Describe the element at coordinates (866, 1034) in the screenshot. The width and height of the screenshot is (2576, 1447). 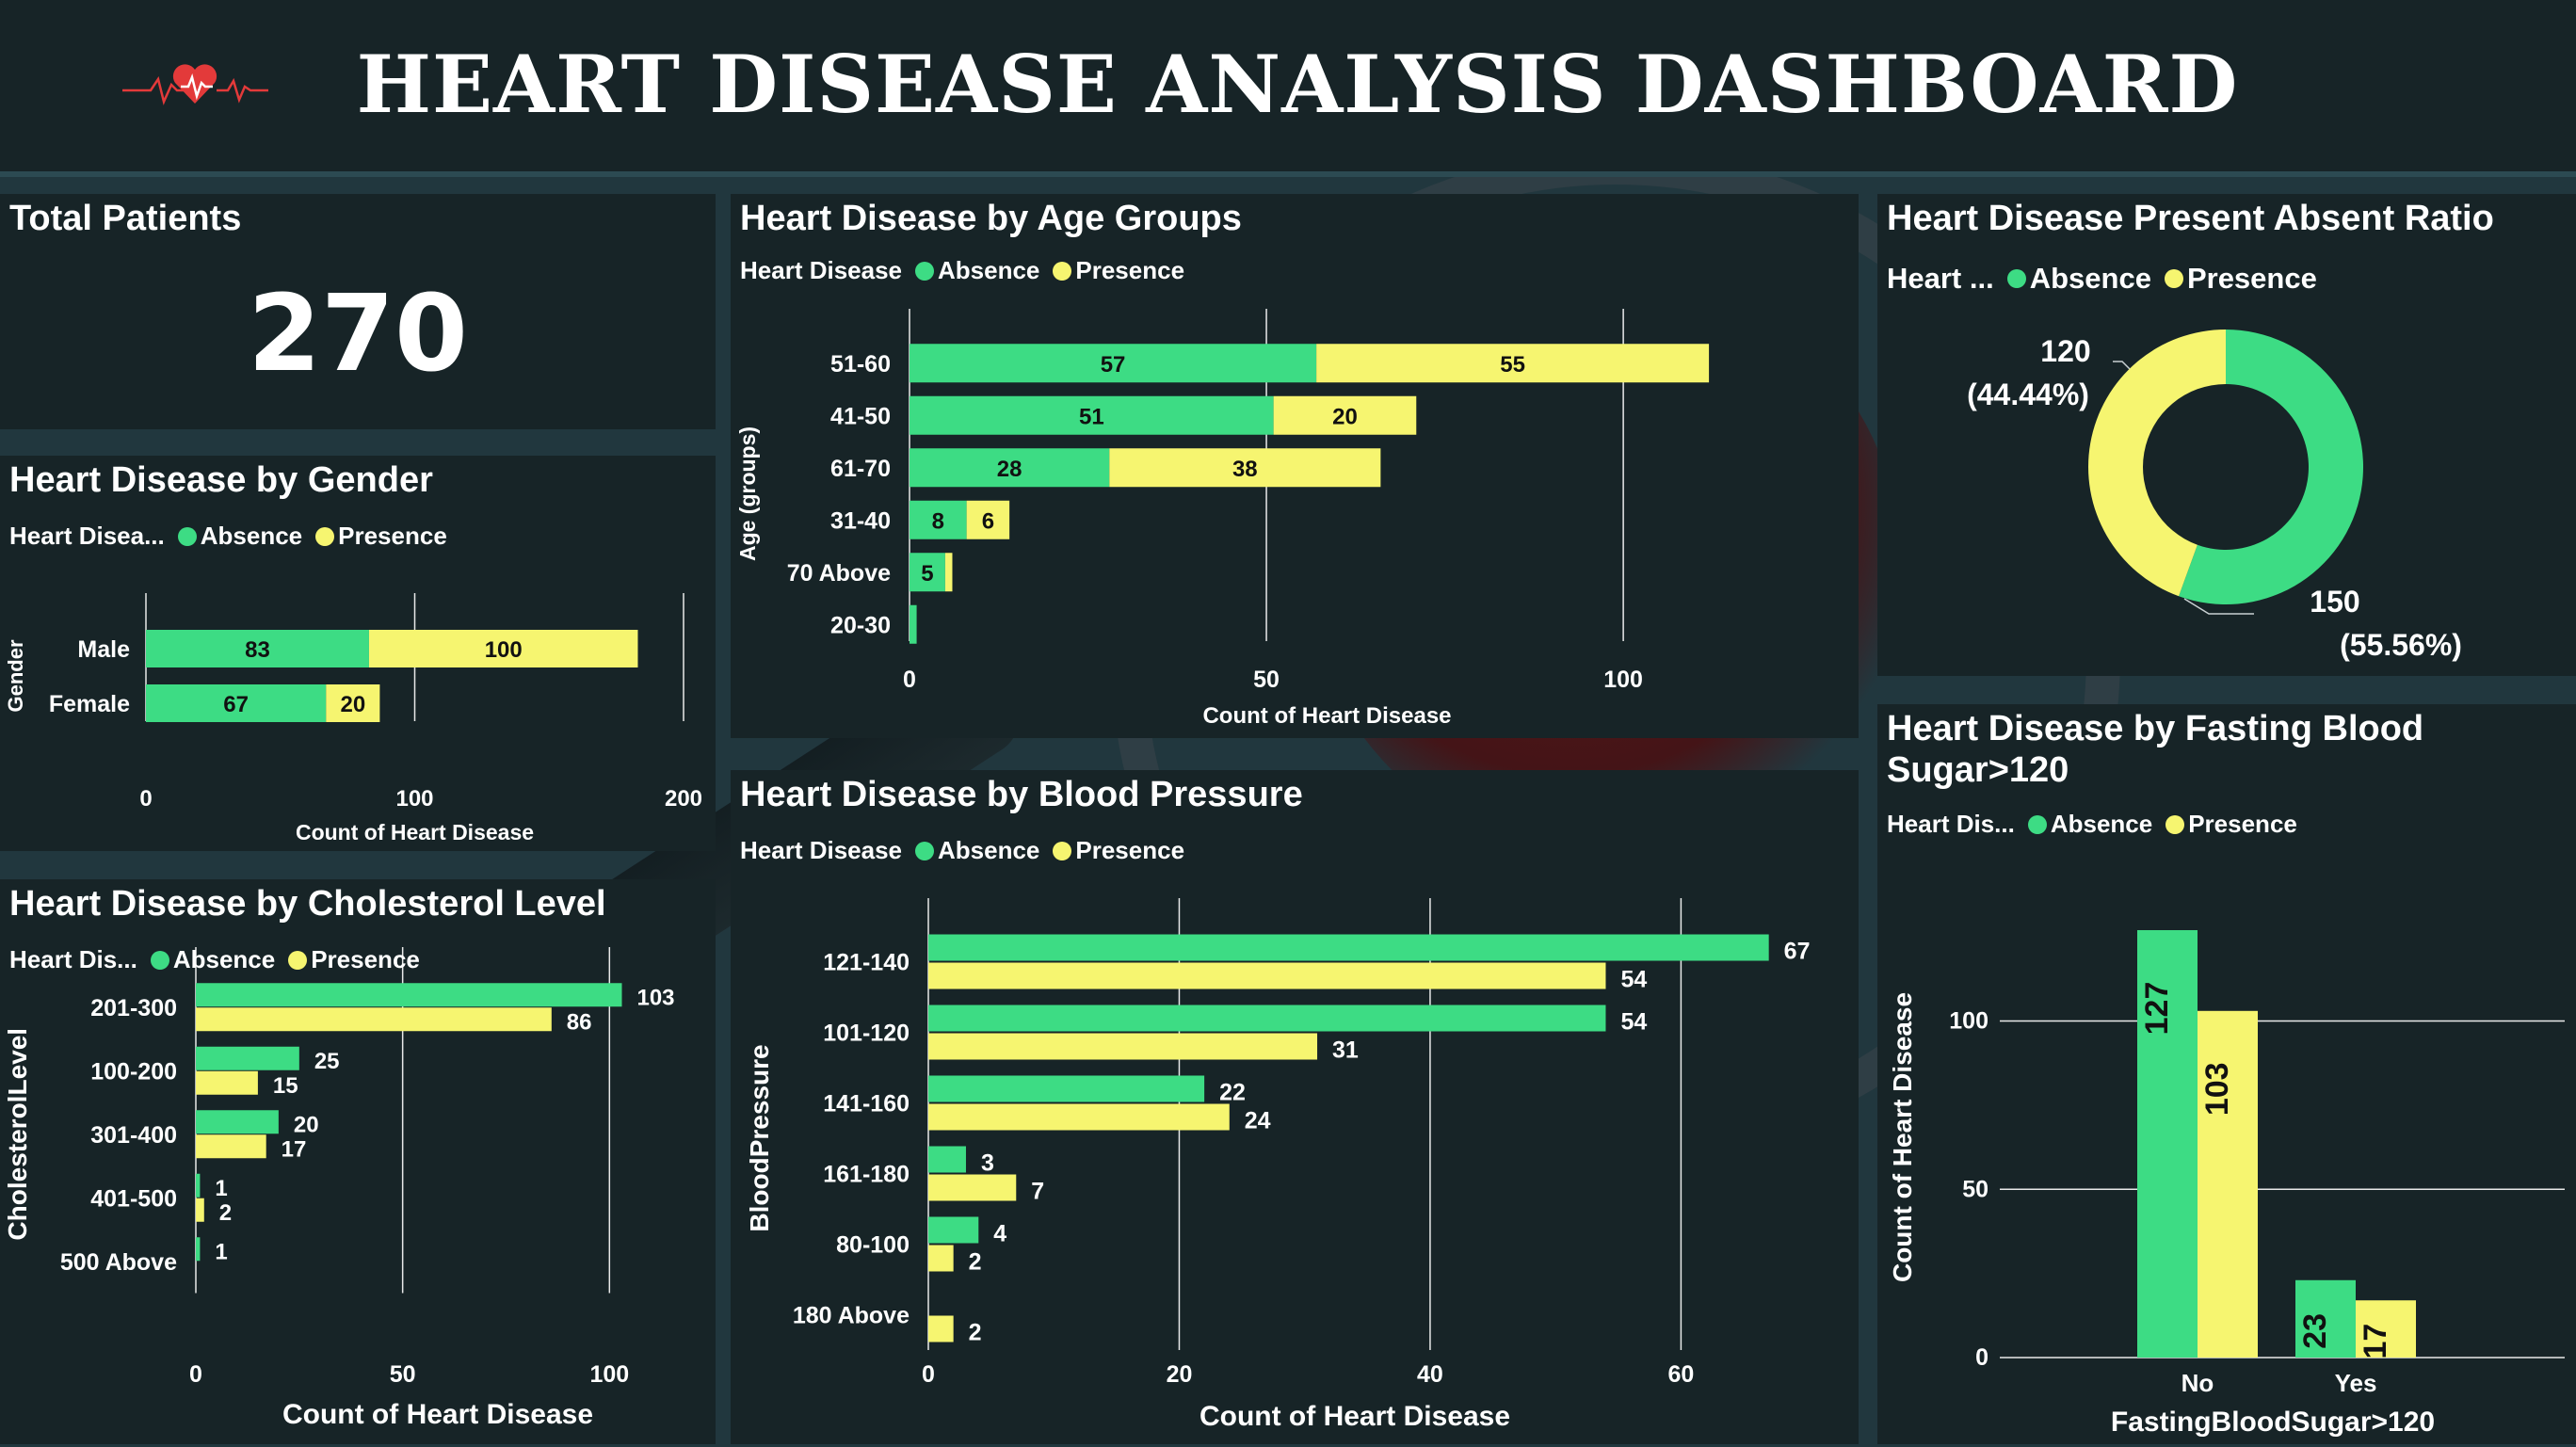
I see `category-label-101-120: 101-120` at that location.